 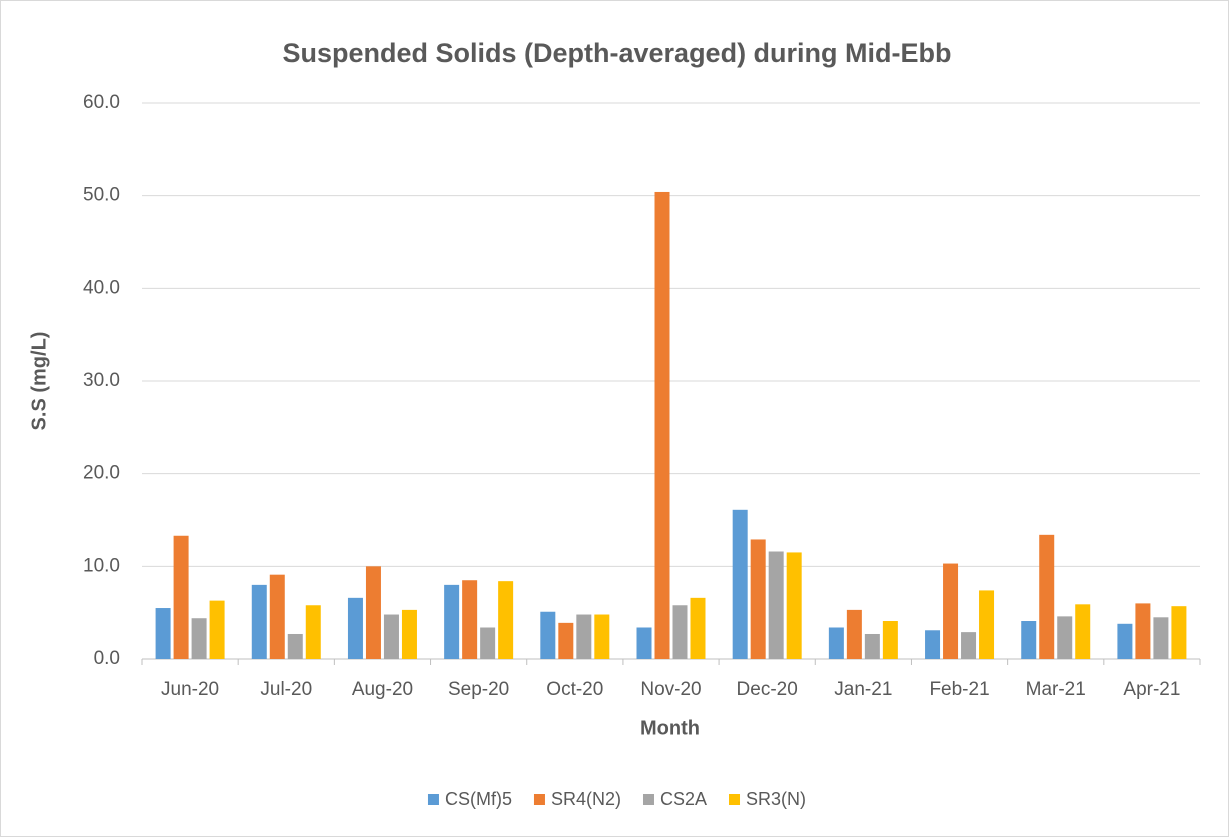 What do you see at coordinates (574, 689) in the screenshot?
I see `x-tick-label: Oct-20` at bounding box center [574, 689].